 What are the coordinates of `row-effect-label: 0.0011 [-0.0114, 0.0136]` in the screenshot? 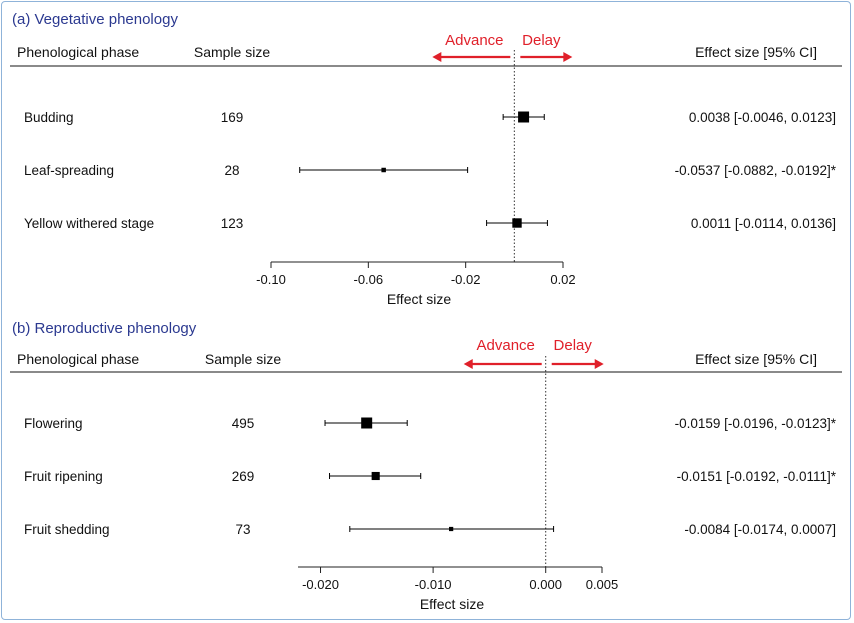 It's located at (763, 223).